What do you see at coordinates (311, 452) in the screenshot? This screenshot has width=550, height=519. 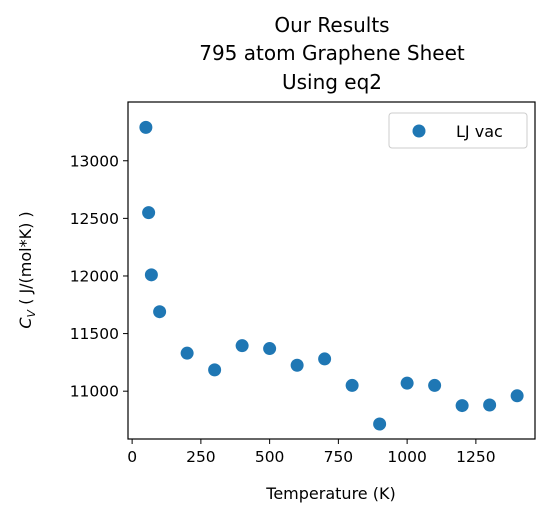 I see `x-axis-ticks: 0 250 500 750 1000 1250` at bounding box center [311, 452].